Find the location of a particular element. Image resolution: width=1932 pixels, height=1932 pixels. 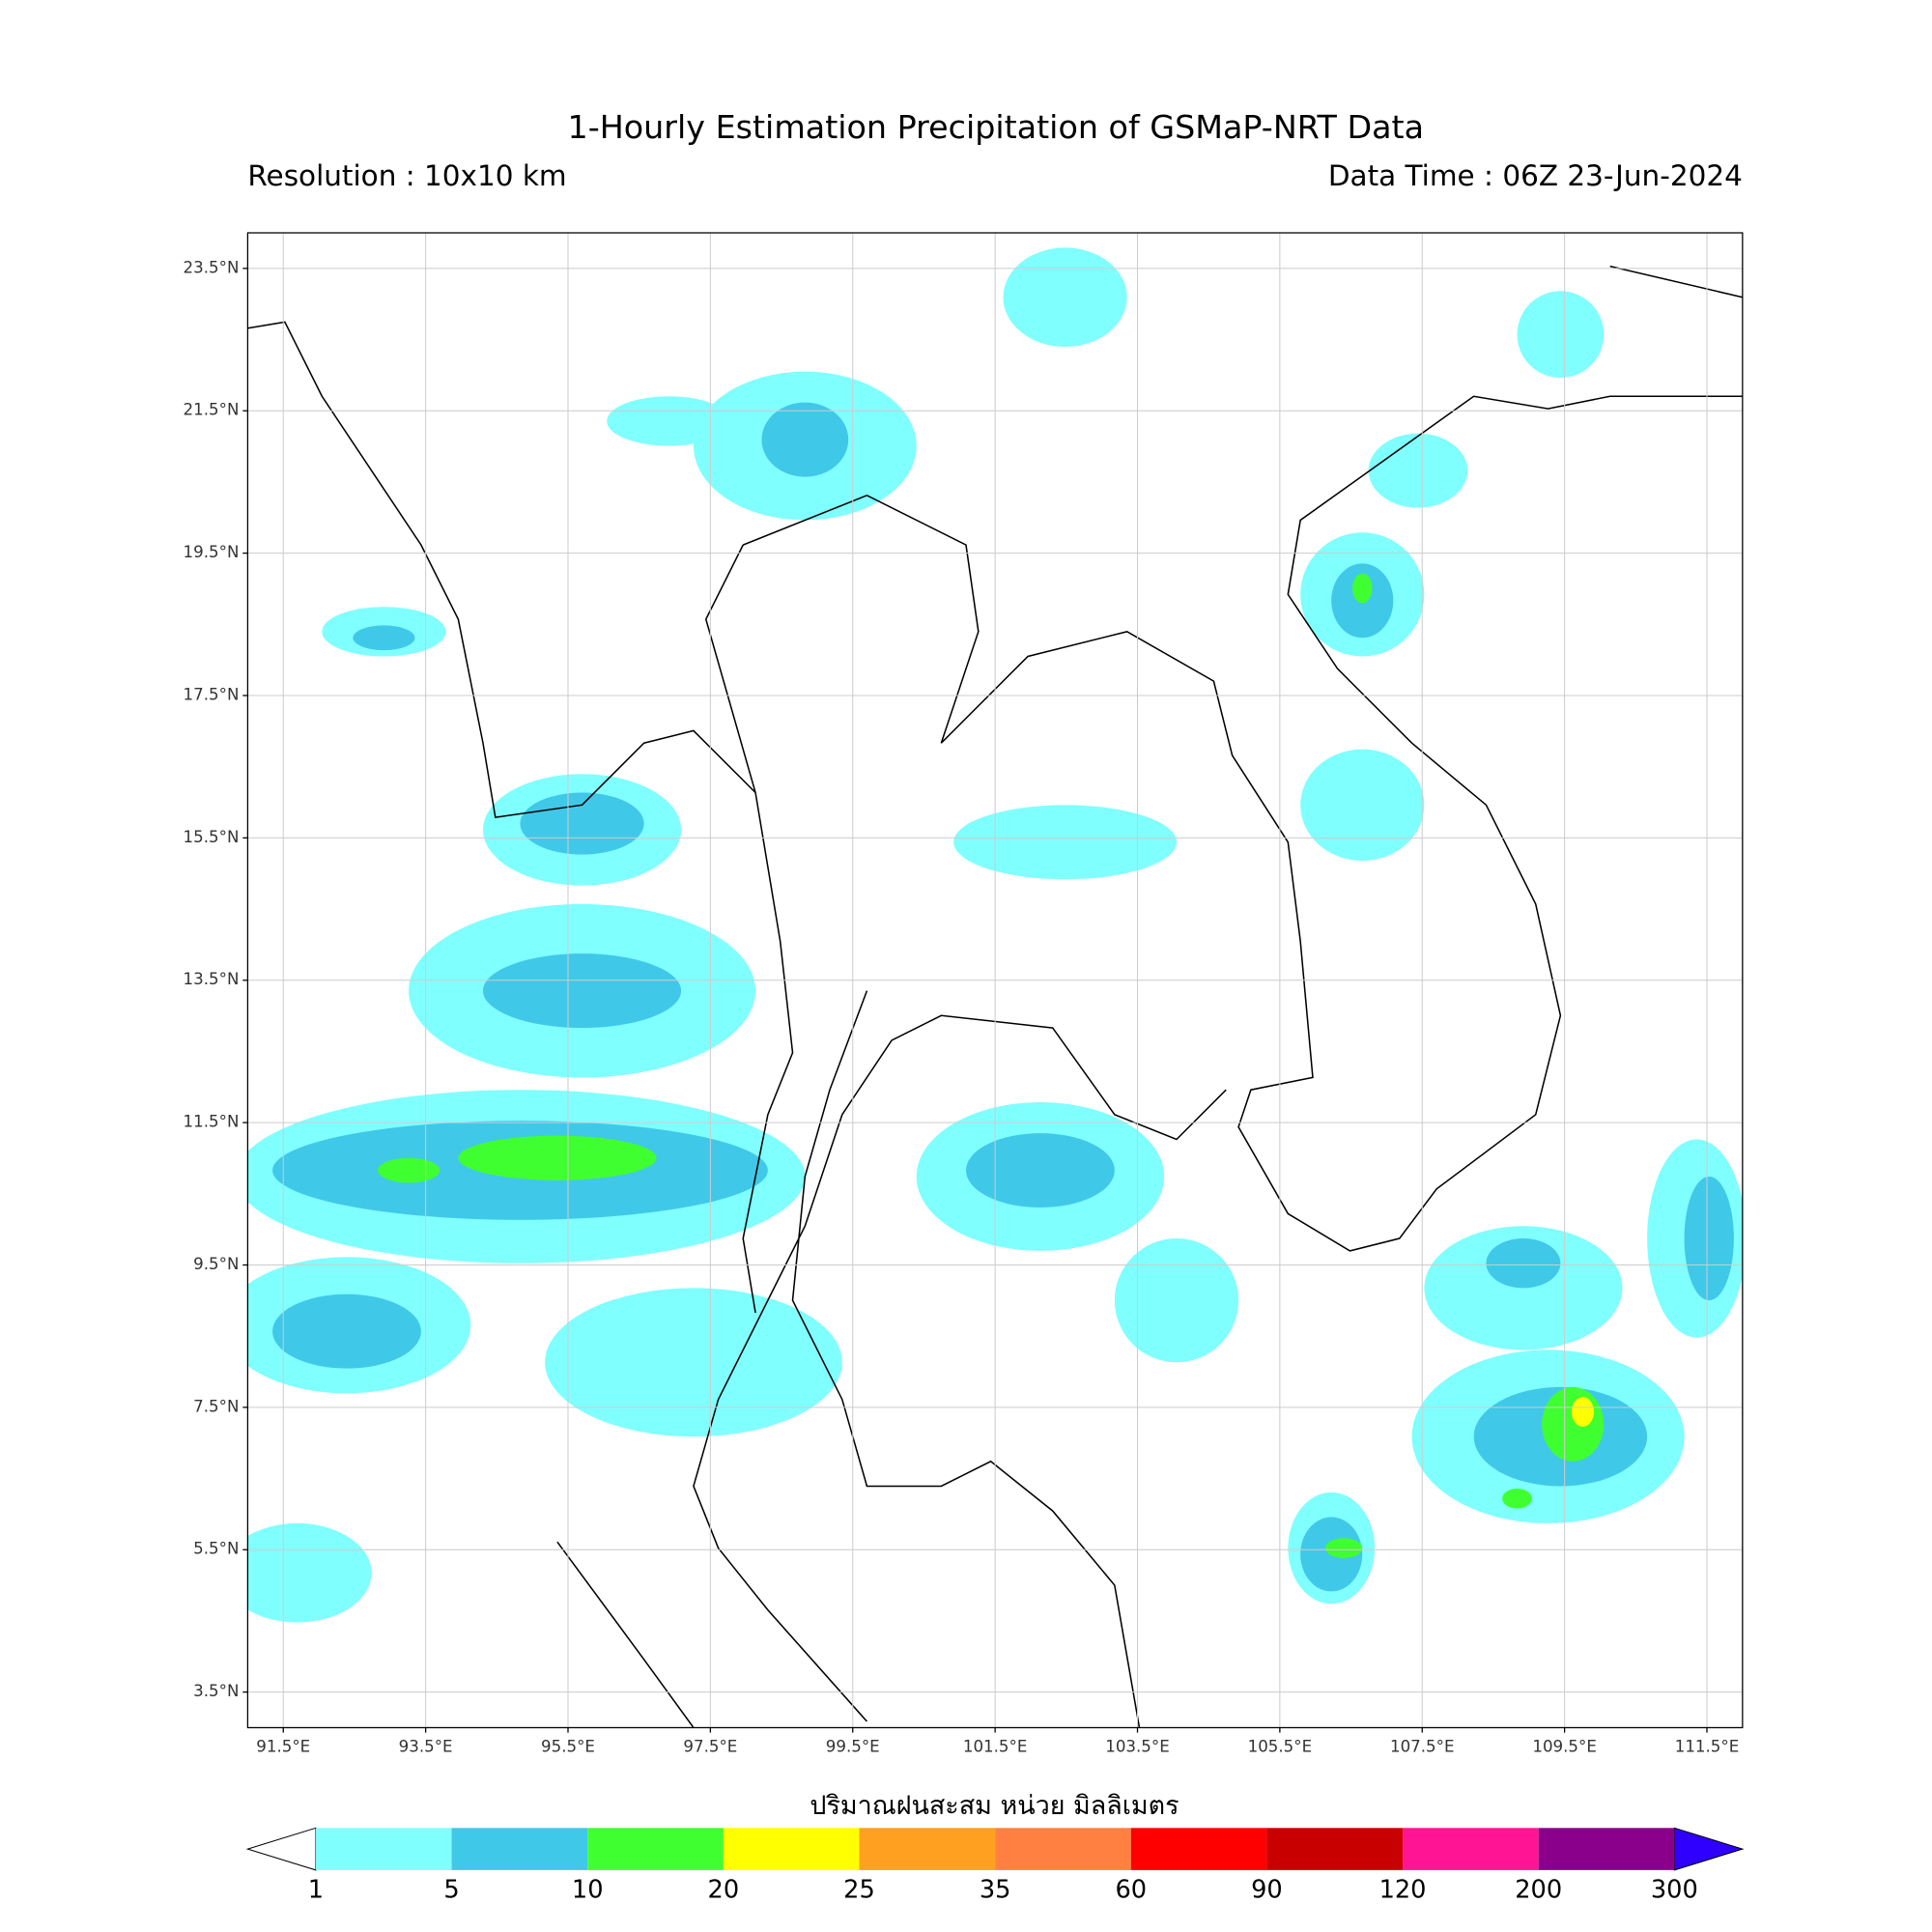

x-tick-label: 105.5°E is located at coordinates (1280, 1746).